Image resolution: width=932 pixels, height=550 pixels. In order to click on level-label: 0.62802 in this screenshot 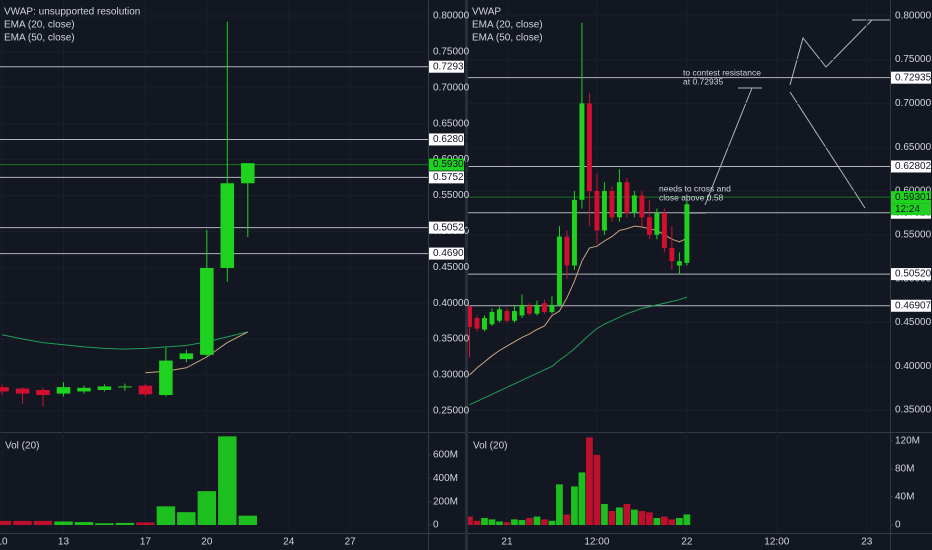, I will do `click(913, 166)`.